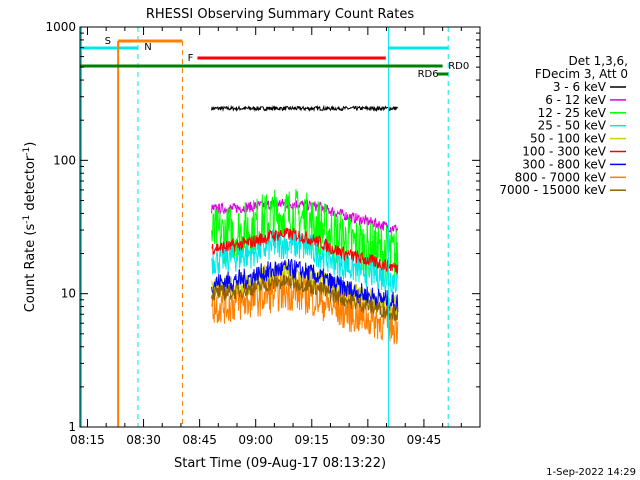  Describe the element at coordinates (147, 47) in the screenshot. I see `night-label: N` at that location.